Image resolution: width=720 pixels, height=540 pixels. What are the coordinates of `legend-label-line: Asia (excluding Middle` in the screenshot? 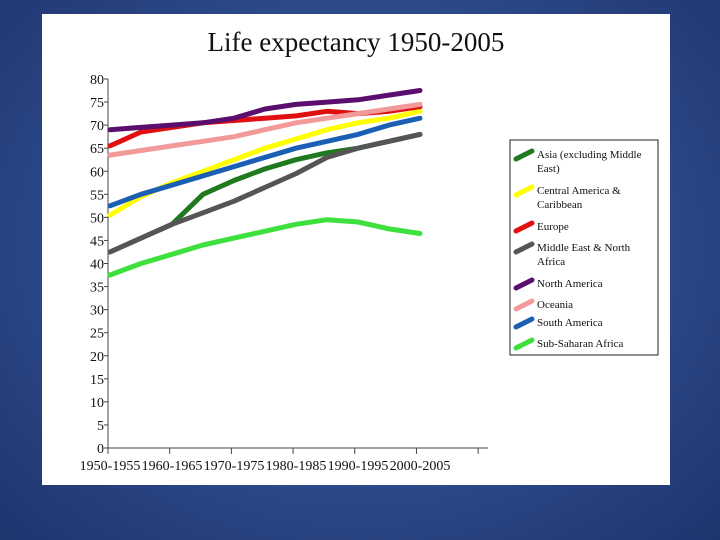 It's located at (589, 155).